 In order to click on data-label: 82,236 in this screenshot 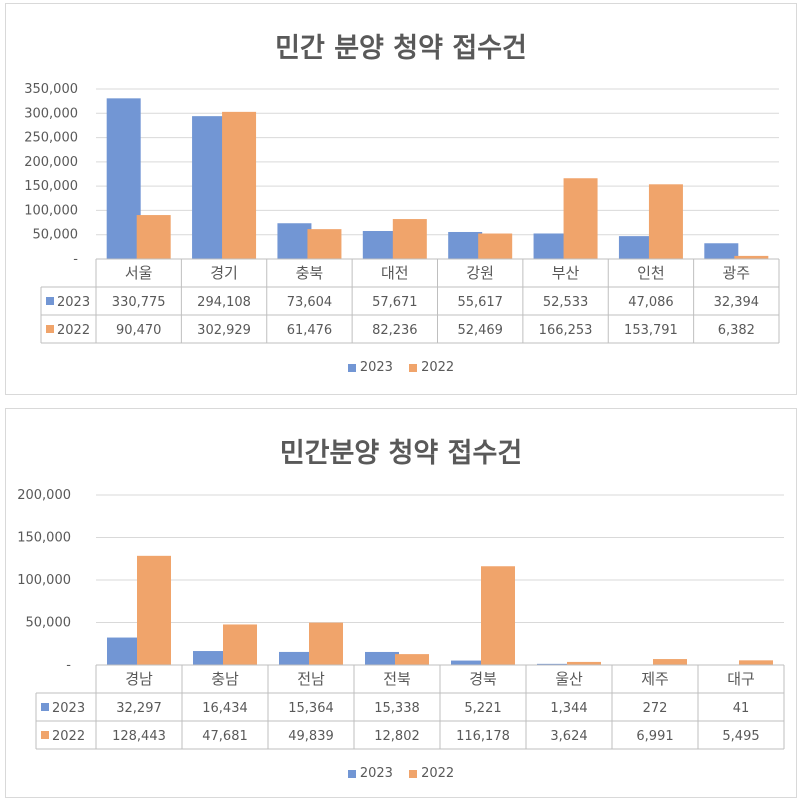, I will do `click(395, 330)`.